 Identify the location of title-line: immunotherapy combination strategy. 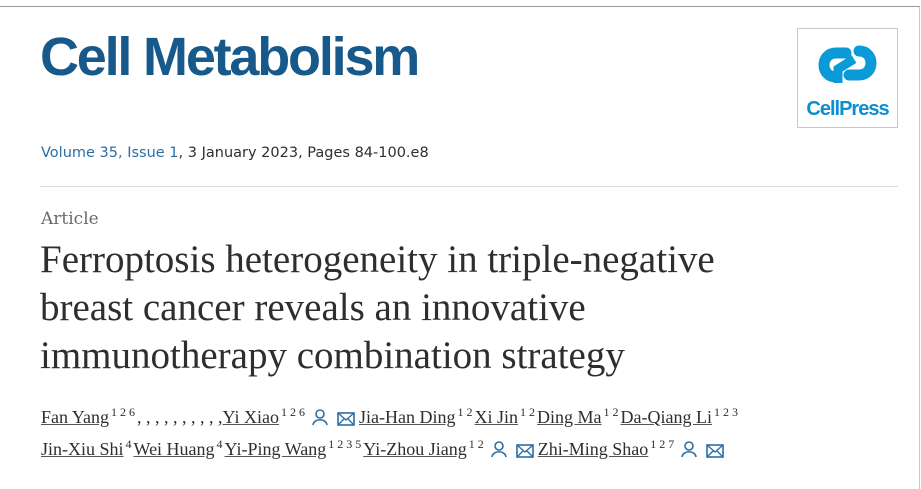
(332, 355).